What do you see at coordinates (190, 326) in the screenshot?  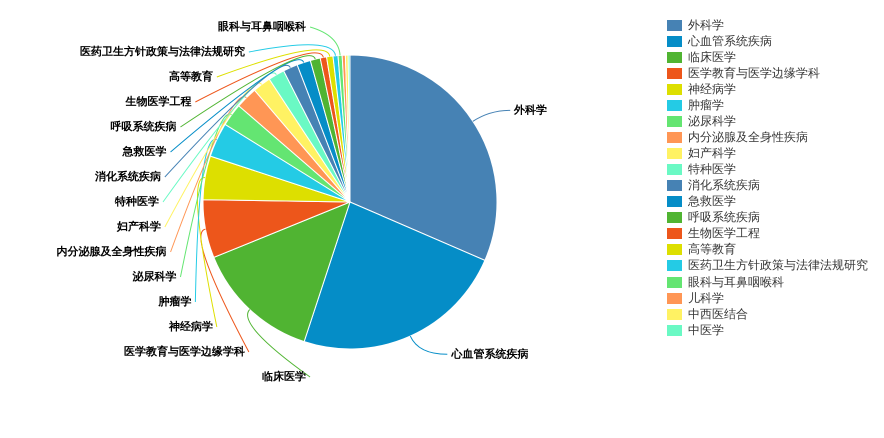 I see `slice-label: 神经病学` at bounding box center [190, 326].